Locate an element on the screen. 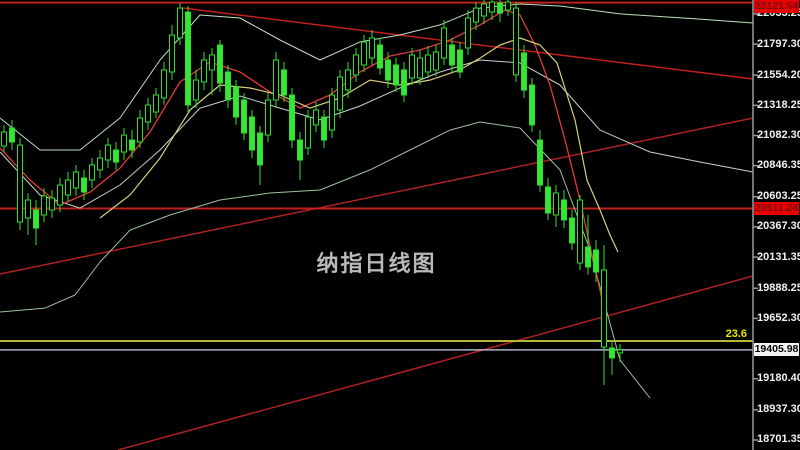 This screenshot has width=800, height=450. axis-highlight-label: 22121.54 is located at coordinates (776, 6).